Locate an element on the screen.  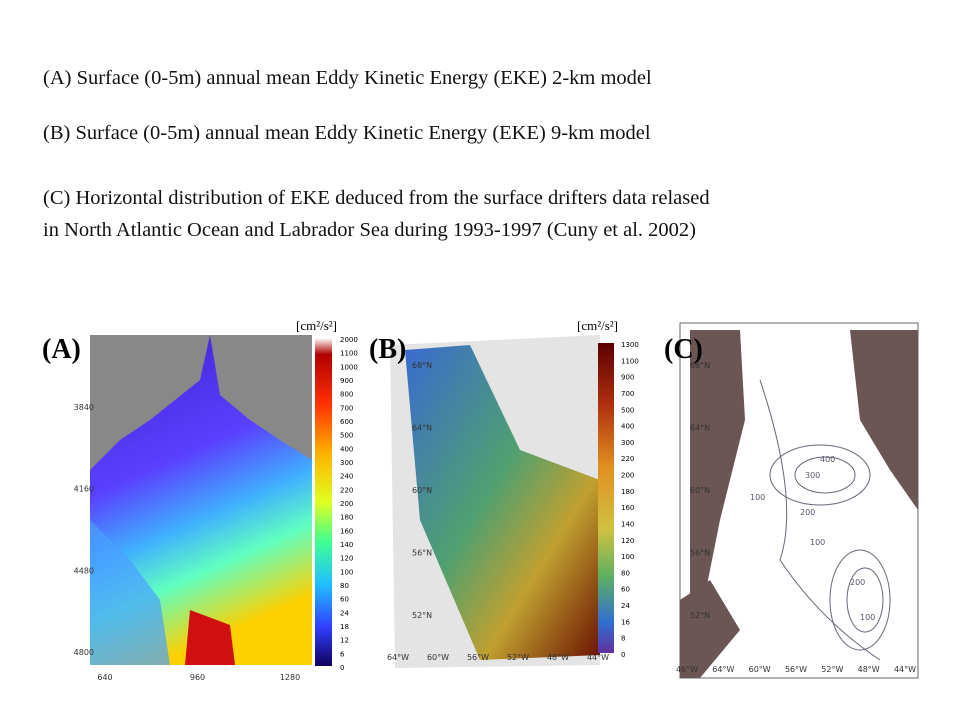
colorbar-label: 8 is located at coordinates (623, 639).